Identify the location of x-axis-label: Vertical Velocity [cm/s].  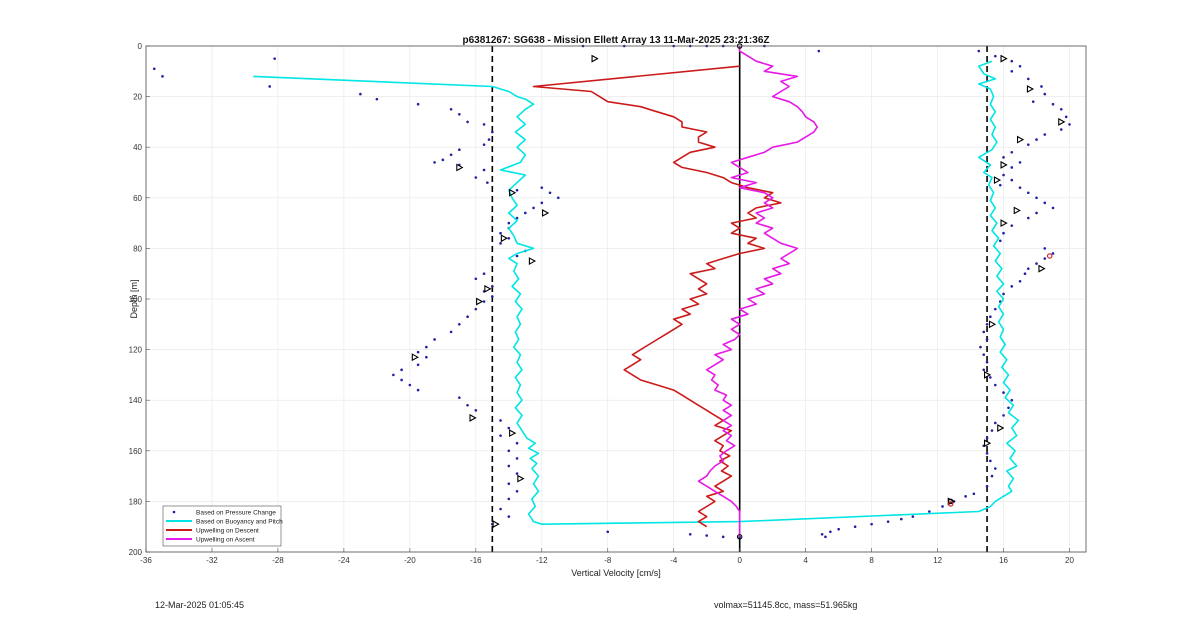
(616, 573).